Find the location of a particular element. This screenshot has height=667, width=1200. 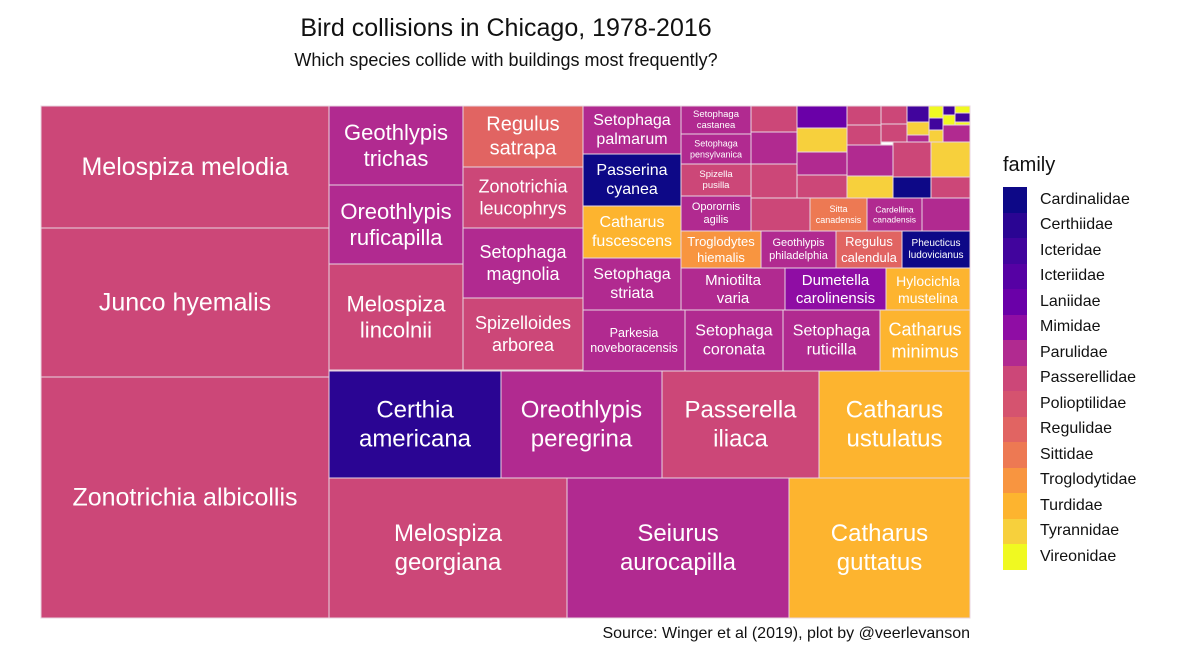

treemap-tile: Mniotilta varia is located at coordinates (733, 289).